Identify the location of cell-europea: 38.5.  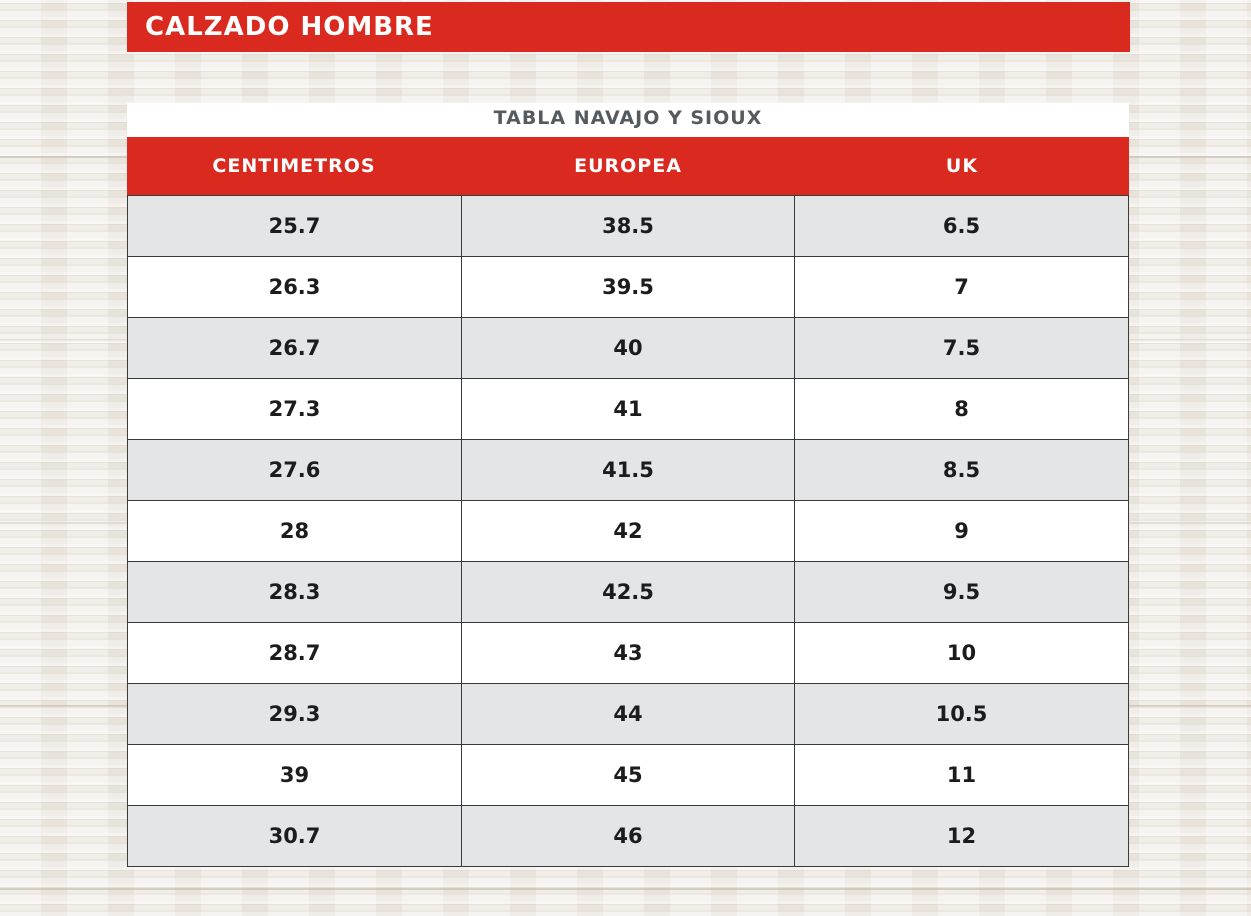
(627, 226).